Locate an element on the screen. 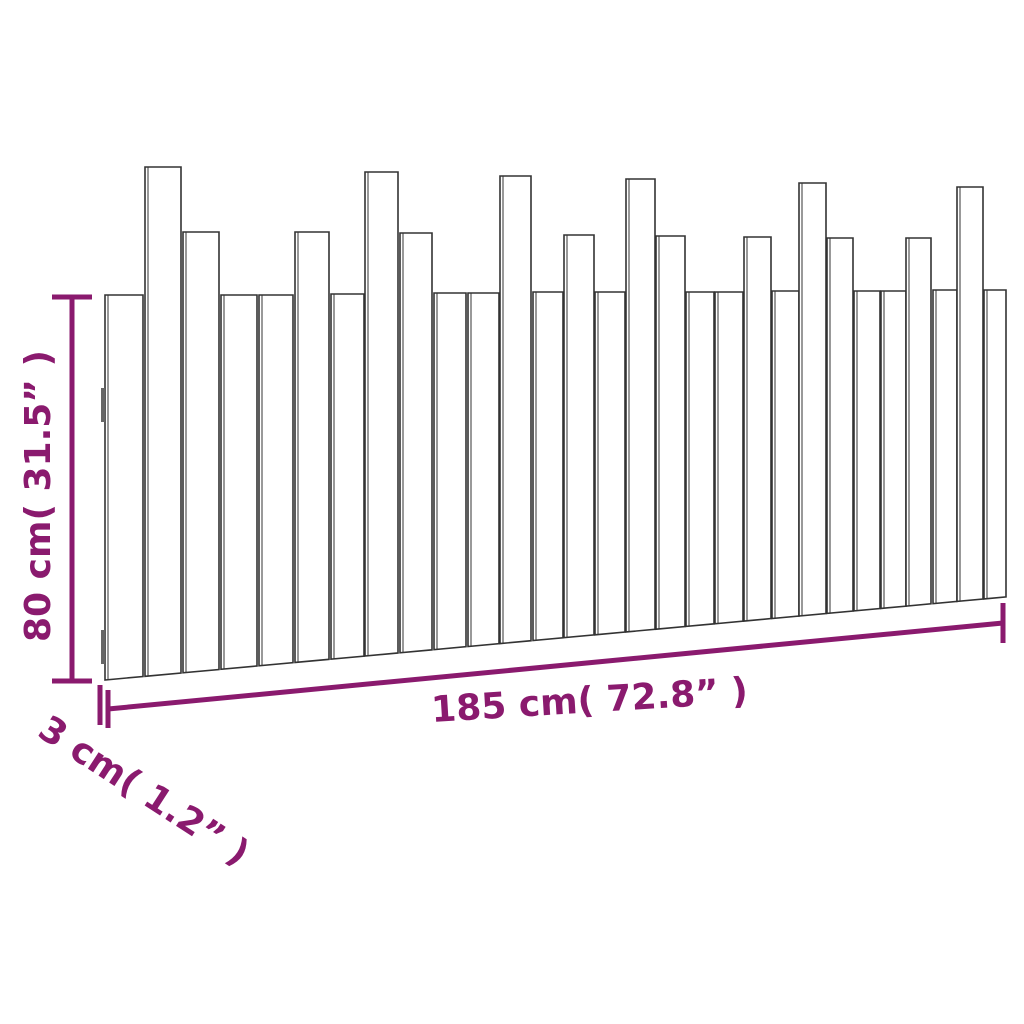 The image size is (1024, 1024). width-dimension-line is located at coordinates (555, 666).